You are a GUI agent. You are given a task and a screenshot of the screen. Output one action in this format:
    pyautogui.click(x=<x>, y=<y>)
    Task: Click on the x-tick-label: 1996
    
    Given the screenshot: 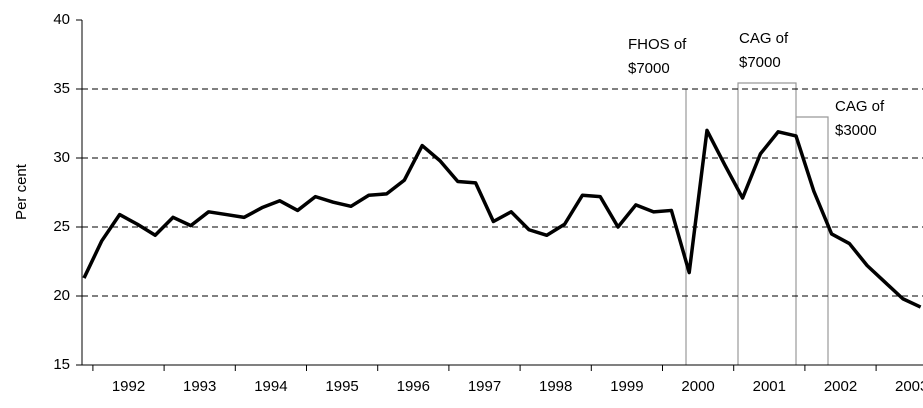 What is the action you would take?
    pyautogui.click(x=413, y=386)
    